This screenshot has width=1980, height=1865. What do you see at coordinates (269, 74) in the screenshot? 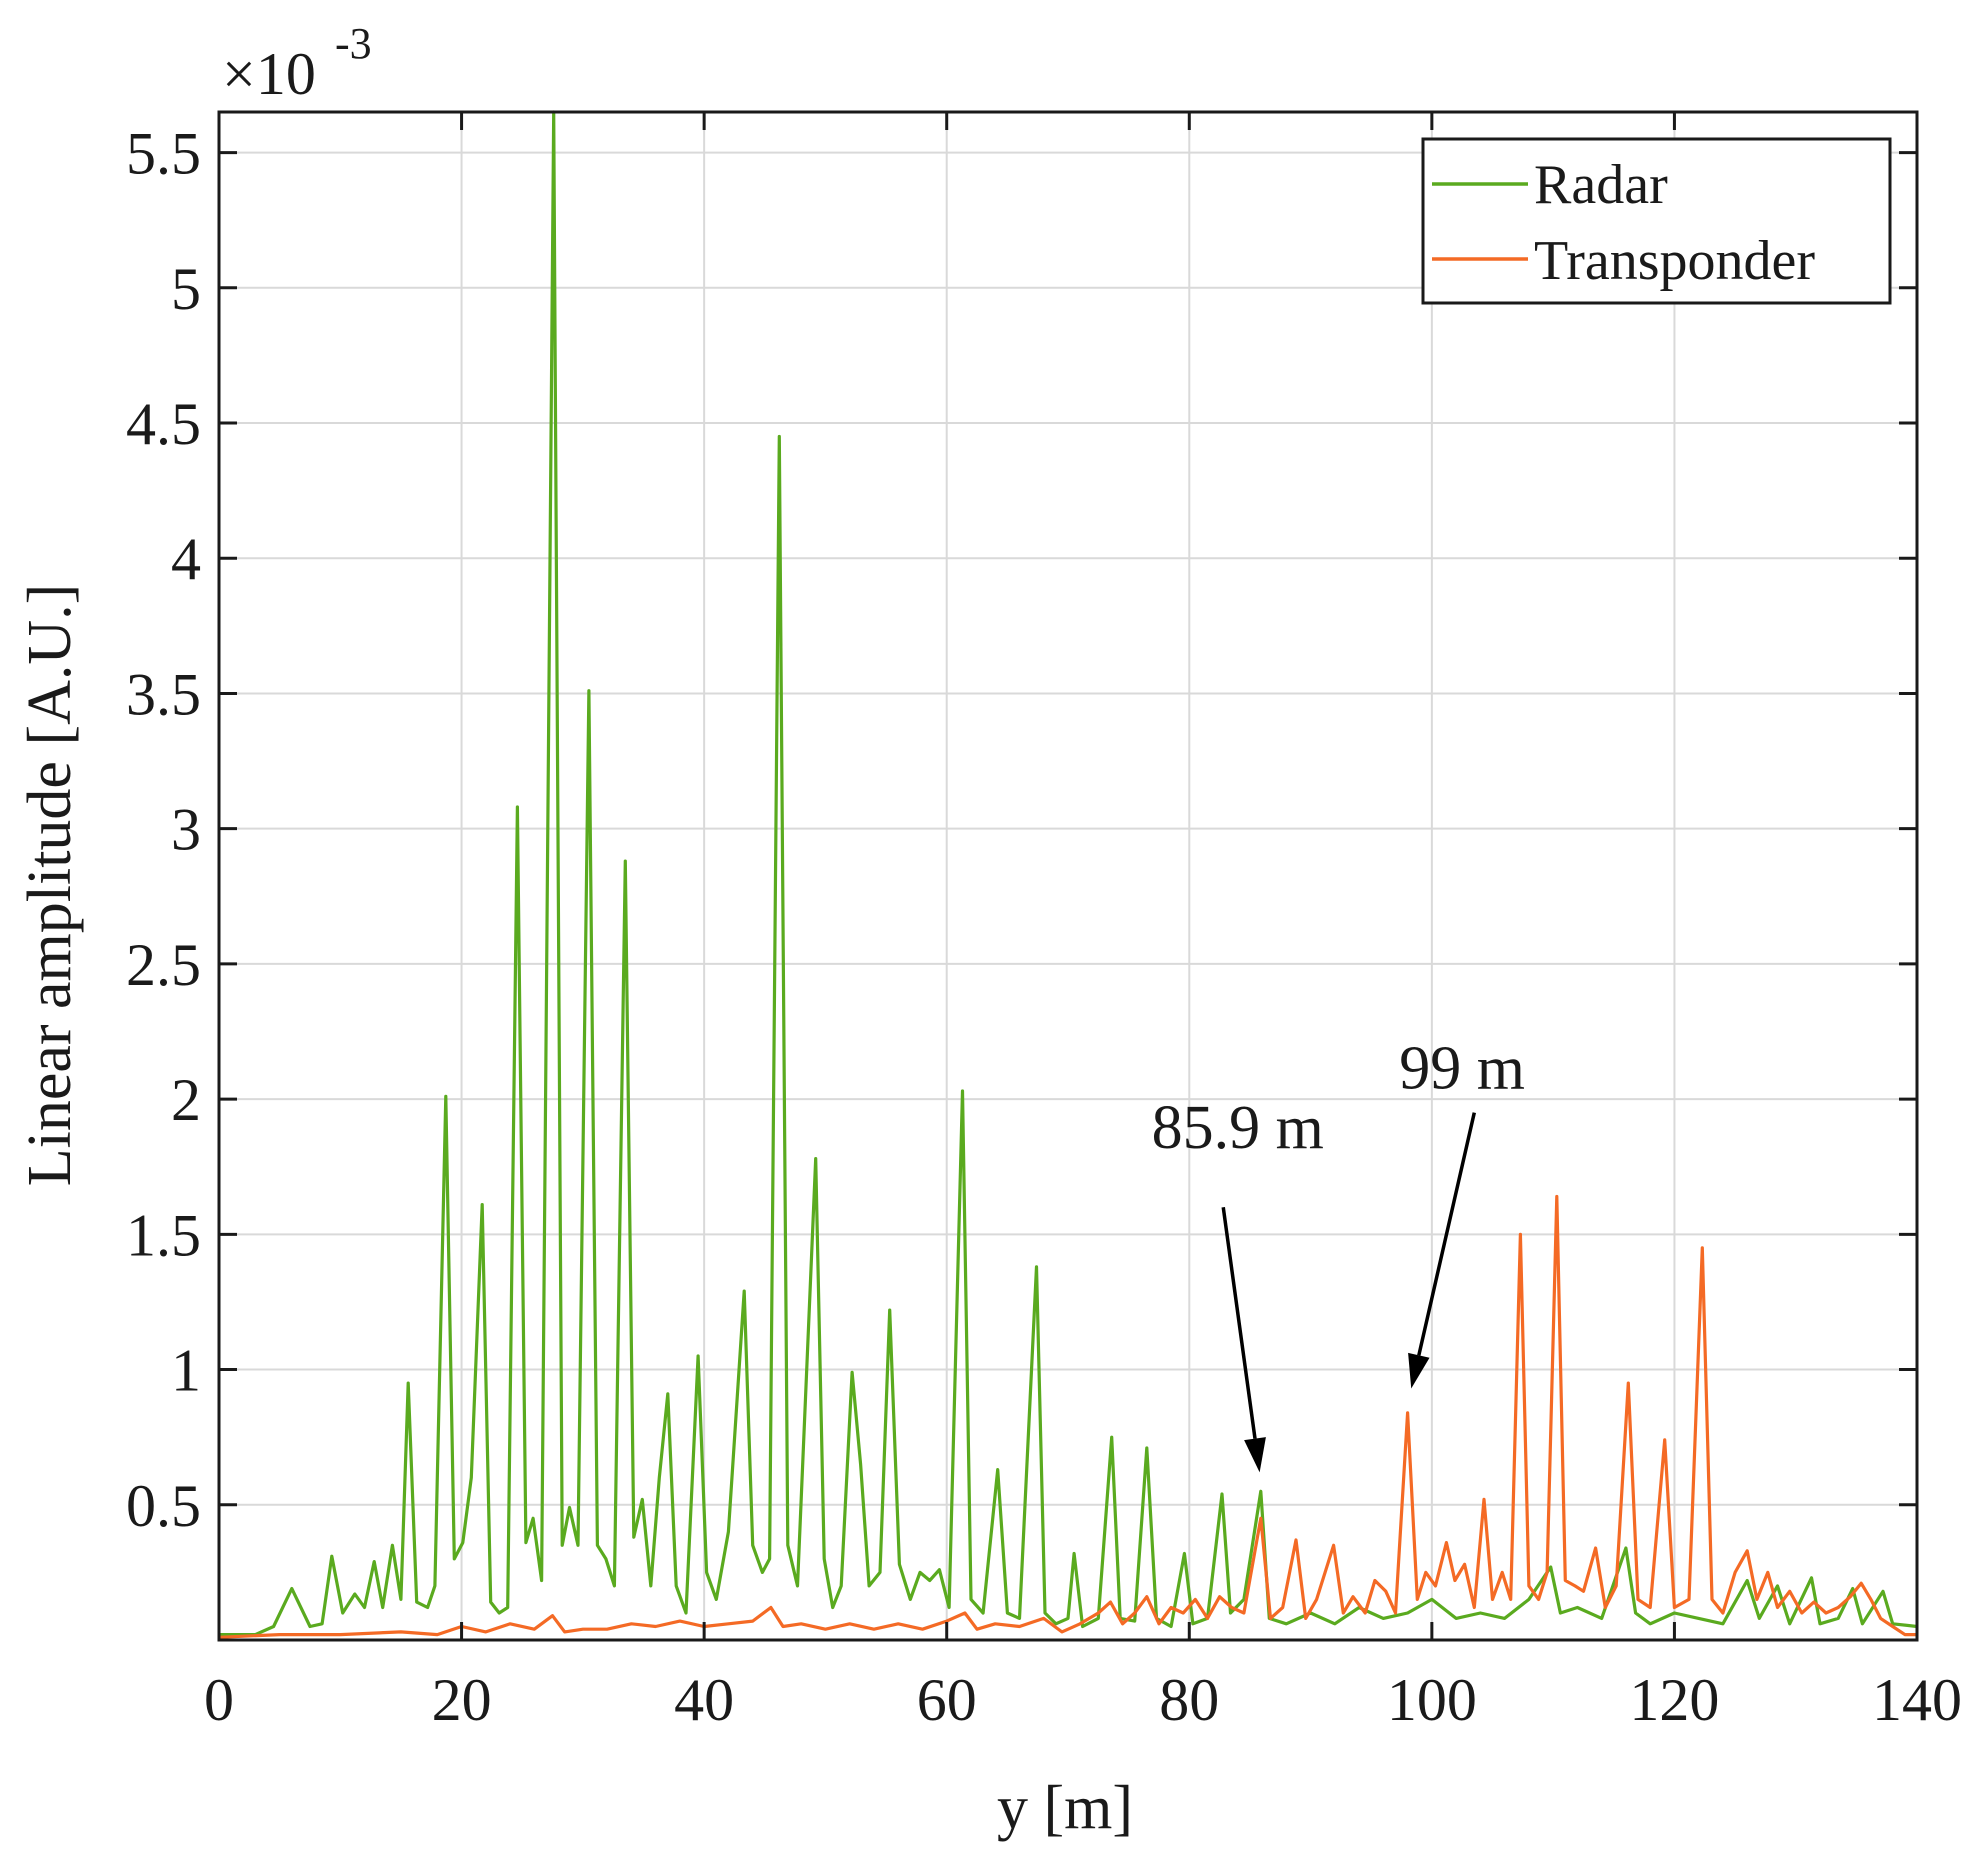
I see `exponent-base: ×10` at bounding box center [269, 74].